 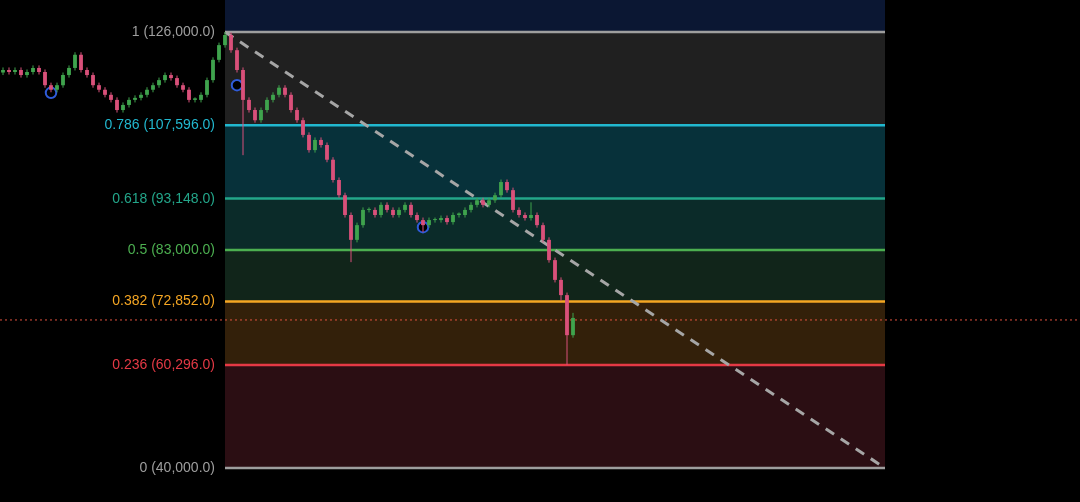 What do you see at coordinates (177, 467) in the screenshot?
I see `ref-line-label: 0 (40,000.0)` at bounding box center [177, 467].